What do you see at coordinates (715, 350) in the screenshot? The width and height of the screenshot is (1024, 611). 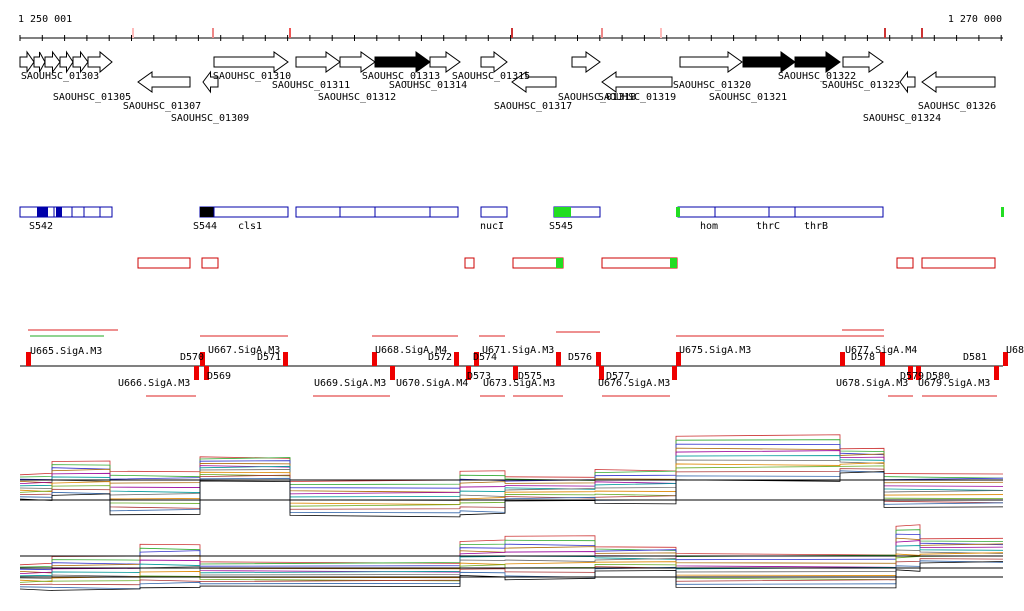 I see `promoter-label: U675.SigA.M3` at bounding box center [715, 350].